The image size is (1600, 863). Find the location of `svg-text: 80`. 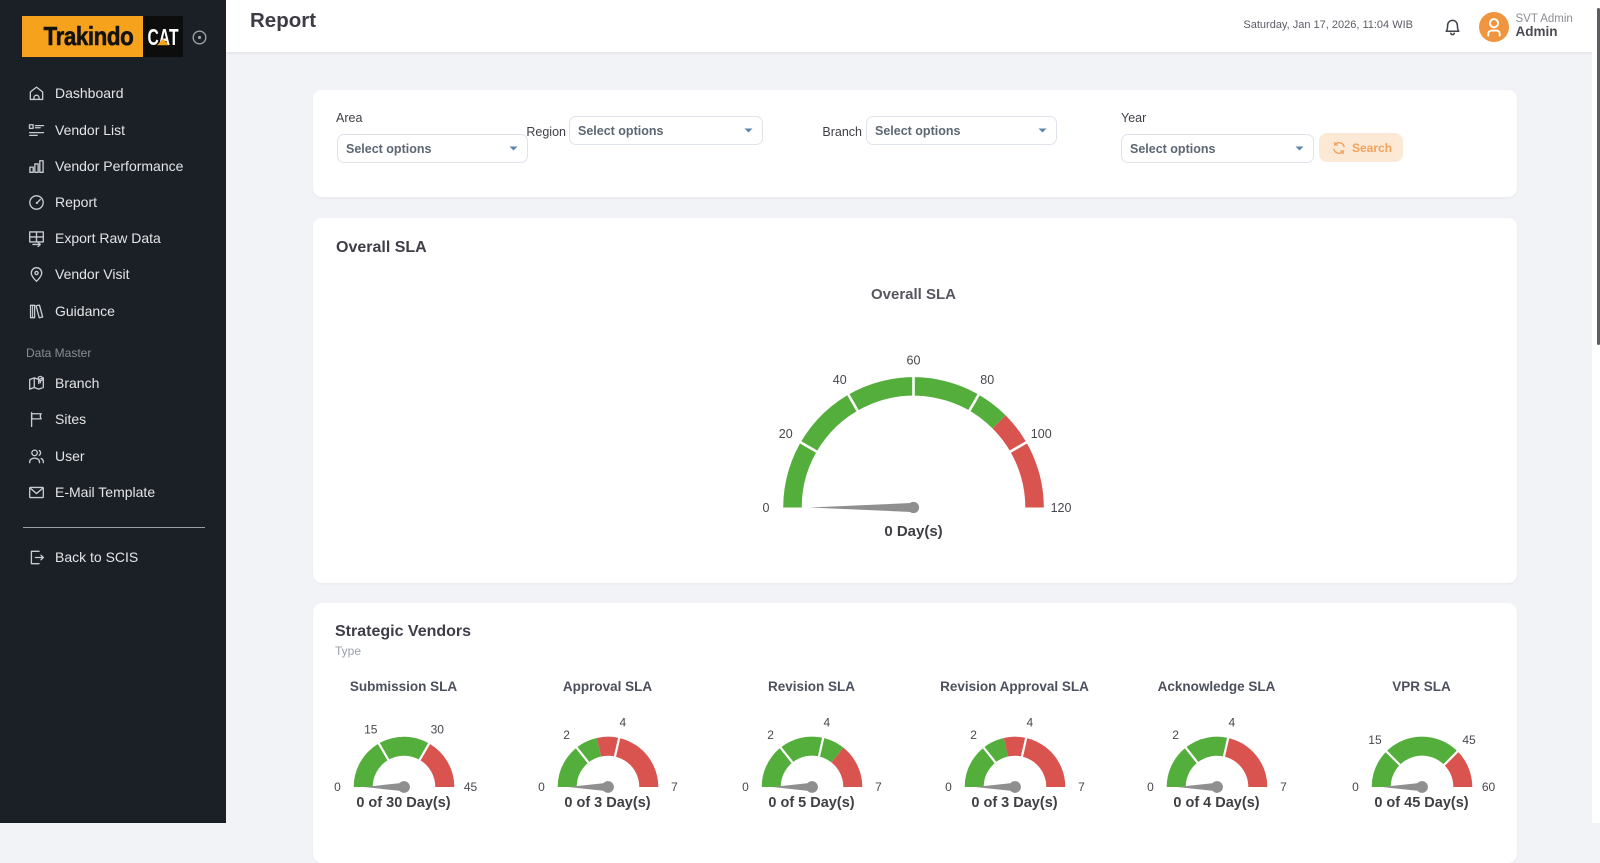

svg-text: 80 is located at coordinates (987, 380).